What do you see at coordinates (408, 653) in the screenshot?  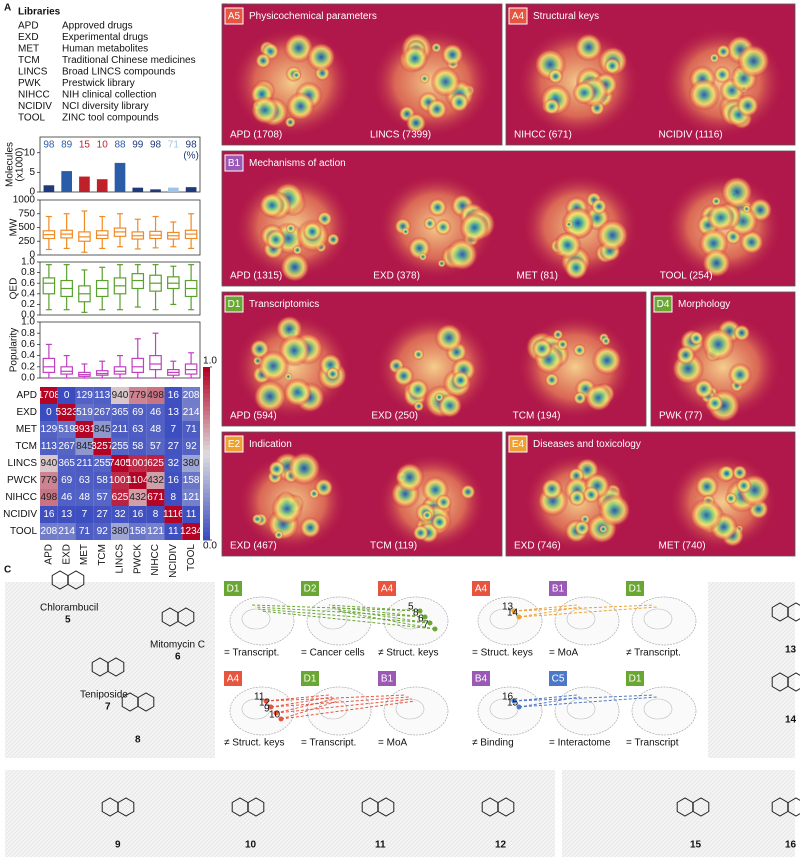 I see `relation-label: ≠ Struct. keys` at bounding box center [408, 653].